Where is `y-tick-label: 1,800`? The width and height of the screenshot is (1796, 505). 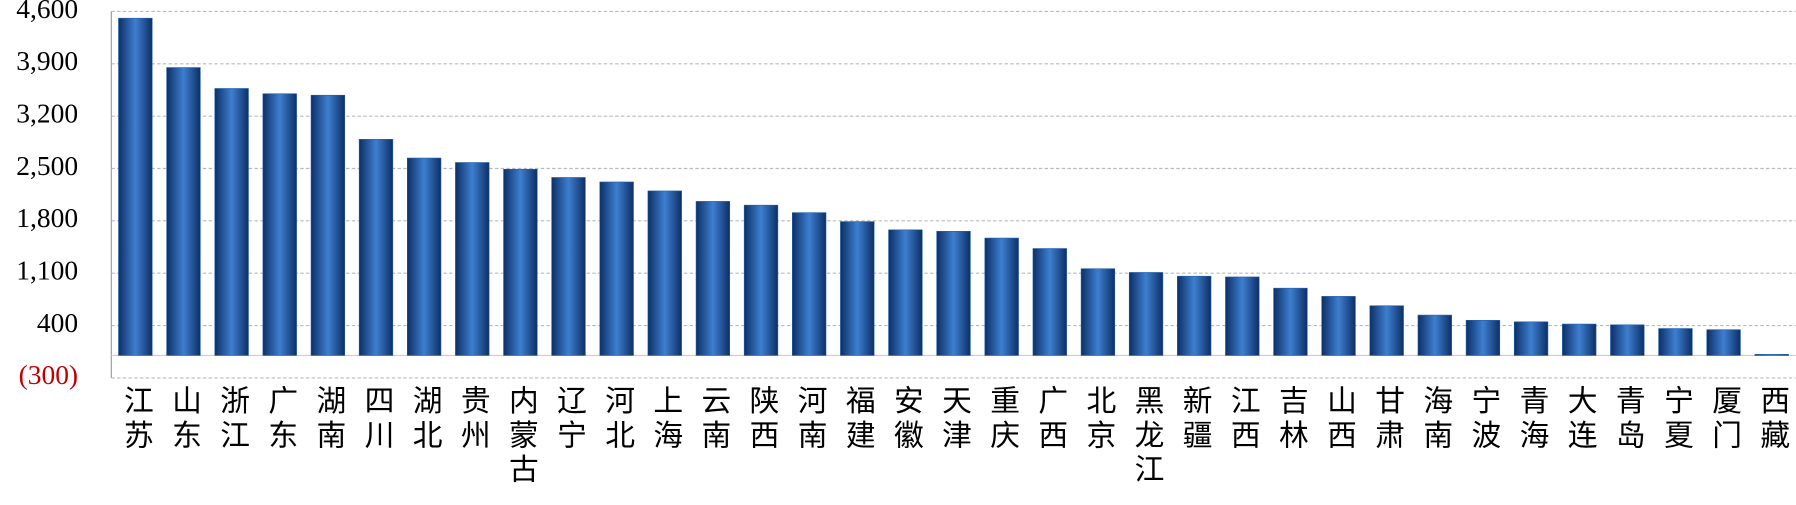 y-tick-label: 1,800 is located at coordinates (47, 218).